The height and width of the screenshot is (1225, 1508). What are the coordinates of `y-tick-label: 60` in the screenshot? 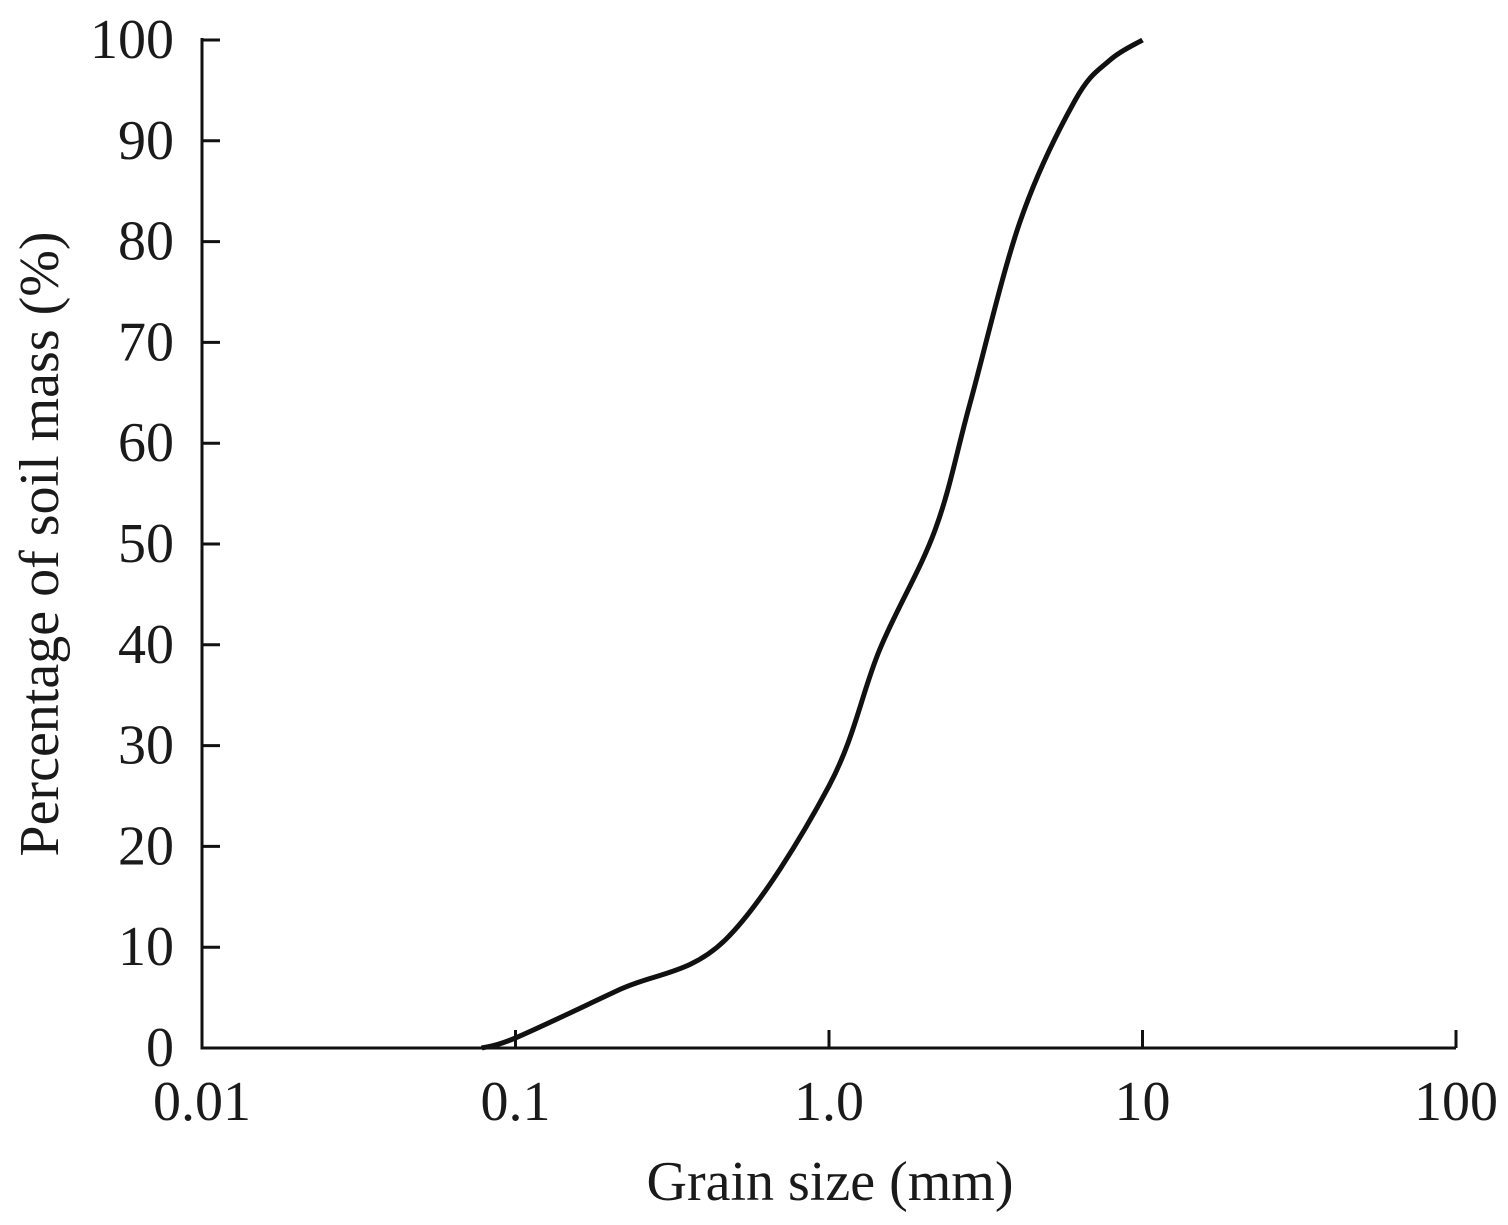 It's located at (146, 443).